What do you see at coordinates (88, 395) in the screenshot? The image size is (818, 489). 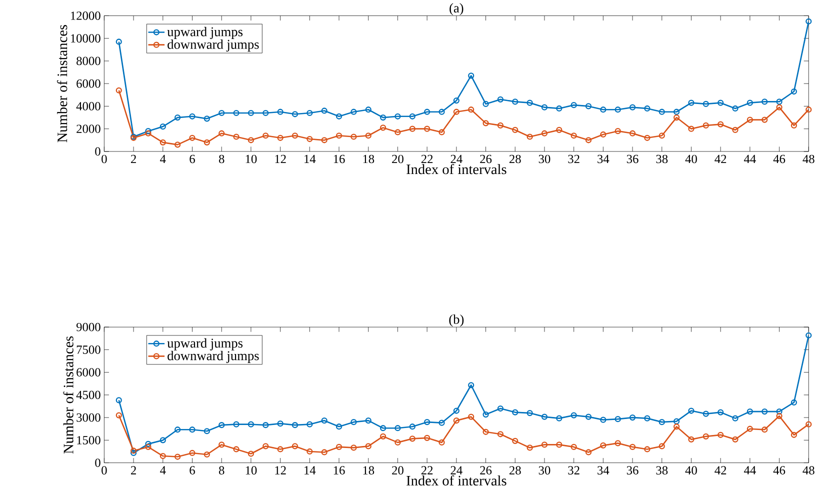 I see `y-tick-label: 4500` at bounding box center [88, 395].